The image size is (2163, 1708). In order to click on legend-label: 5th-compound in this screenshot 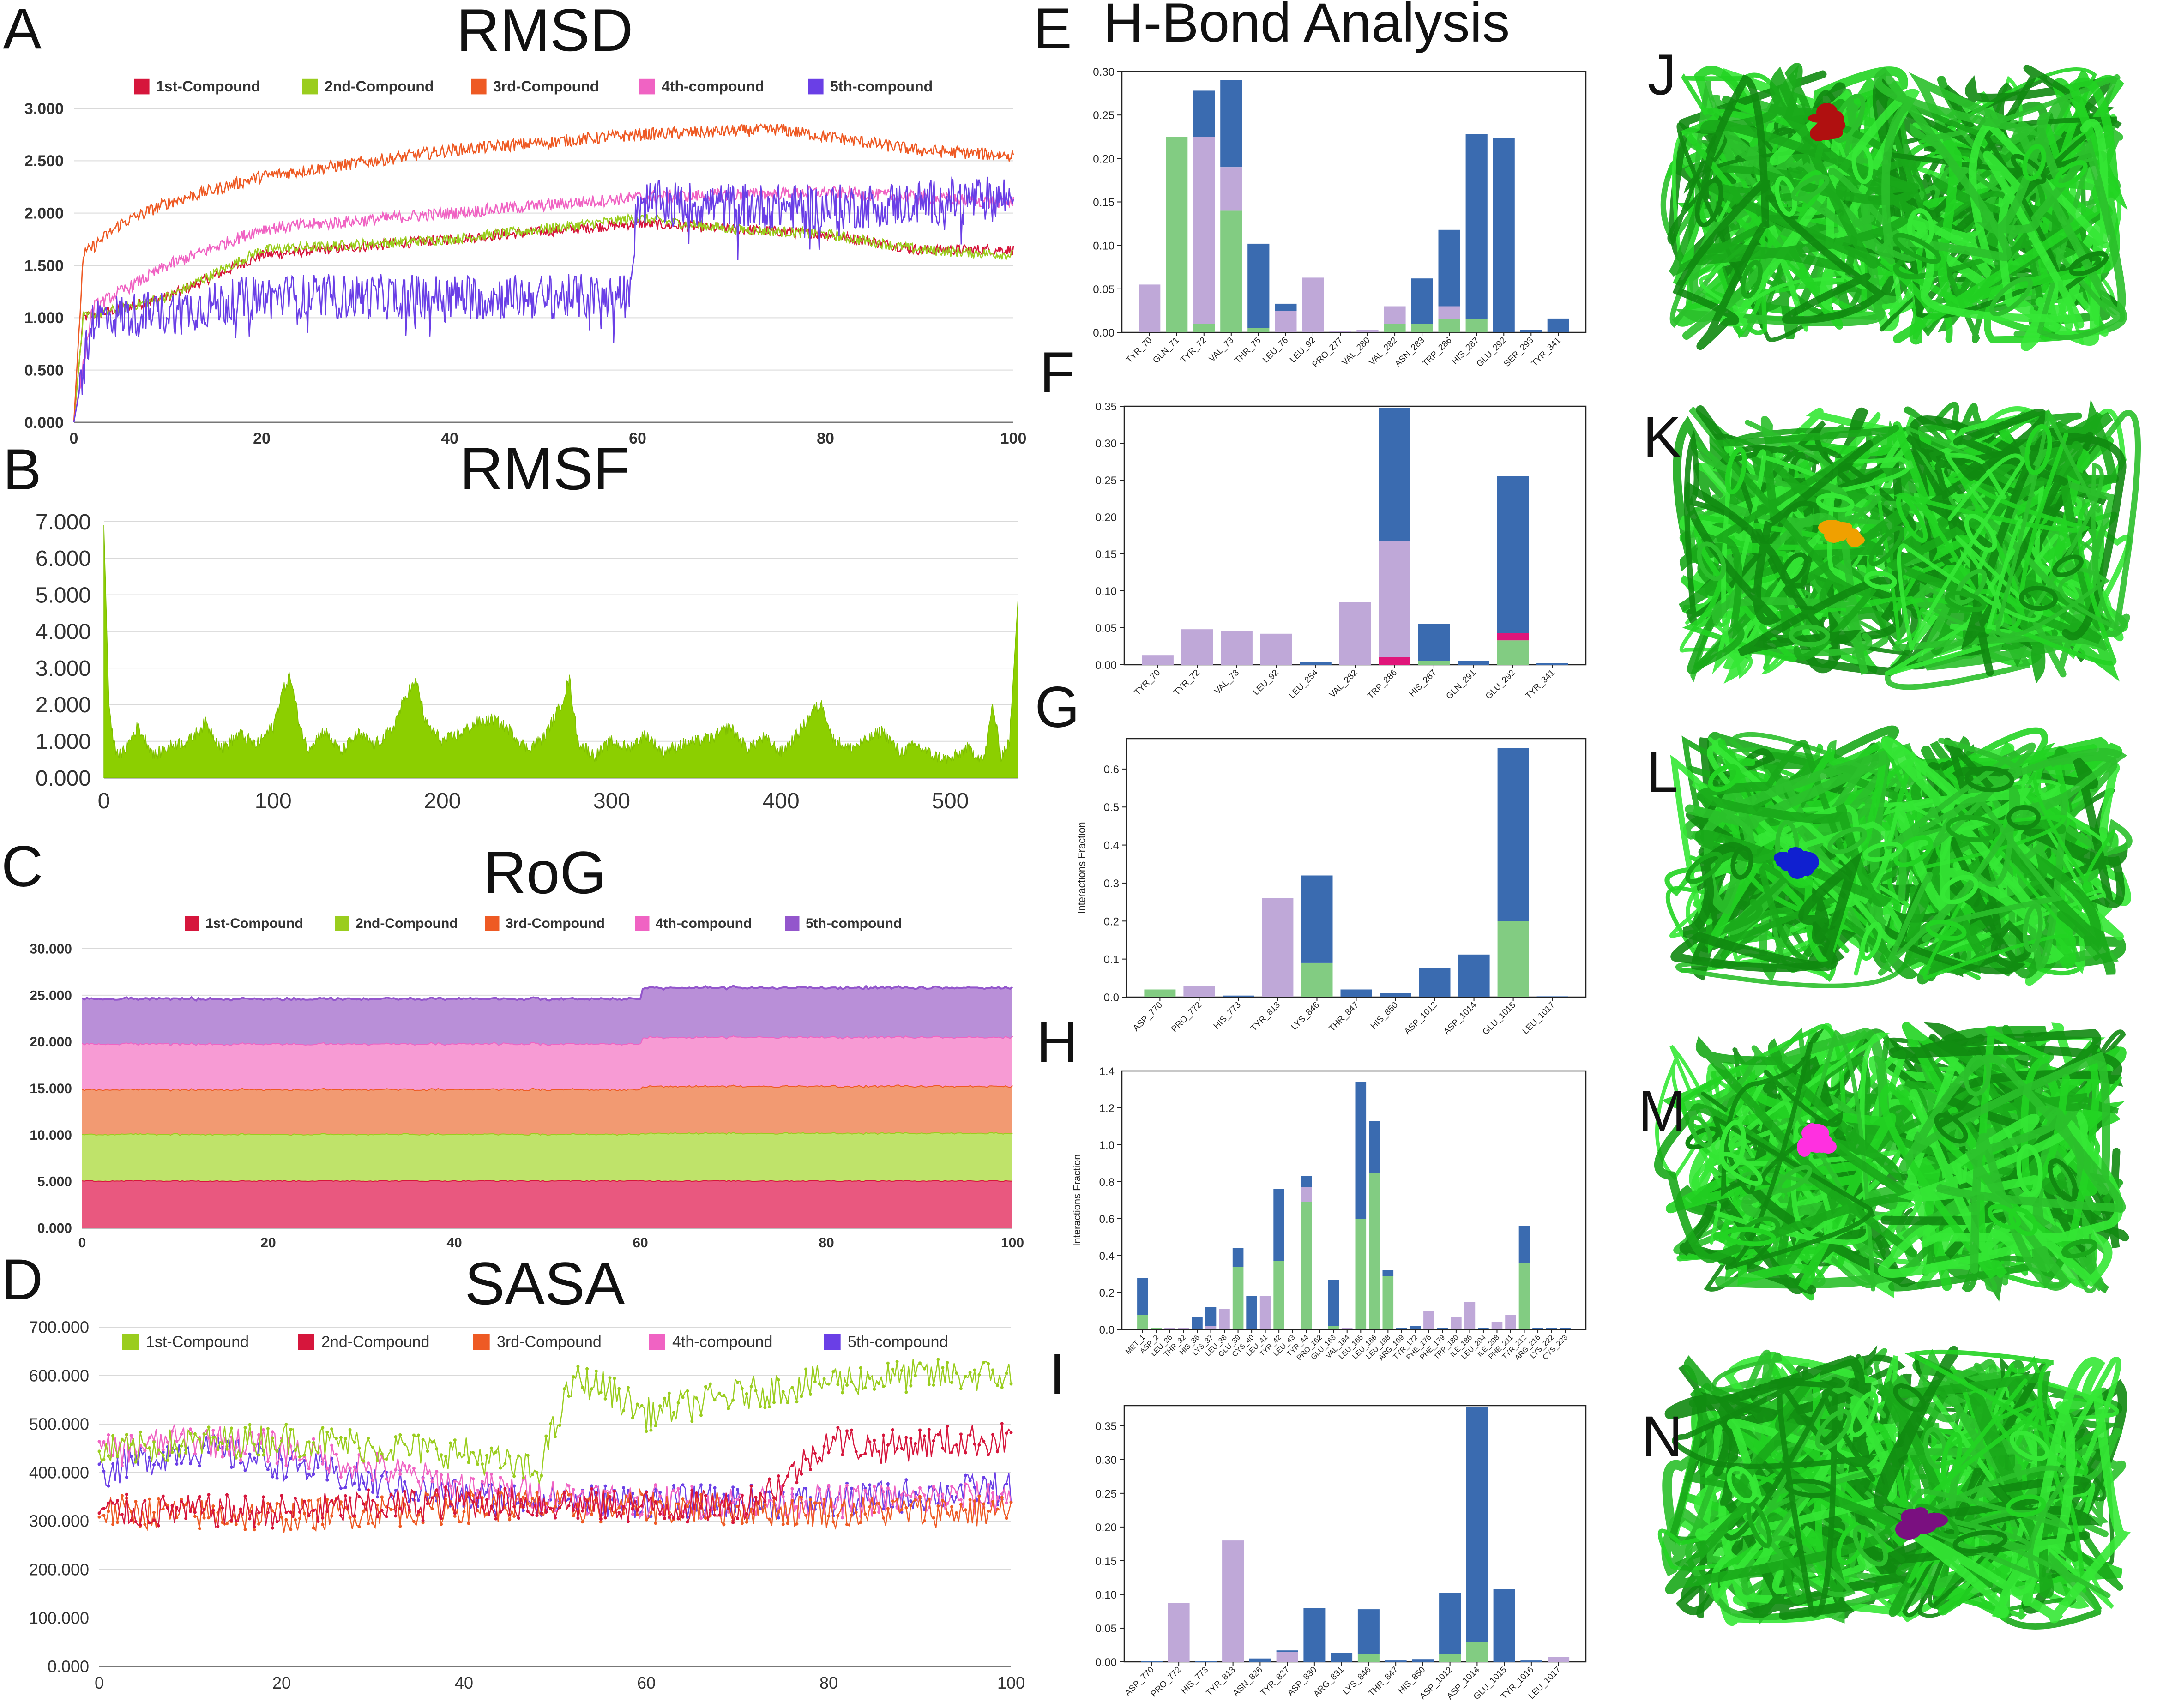, I will do `click(898, 1342)`.